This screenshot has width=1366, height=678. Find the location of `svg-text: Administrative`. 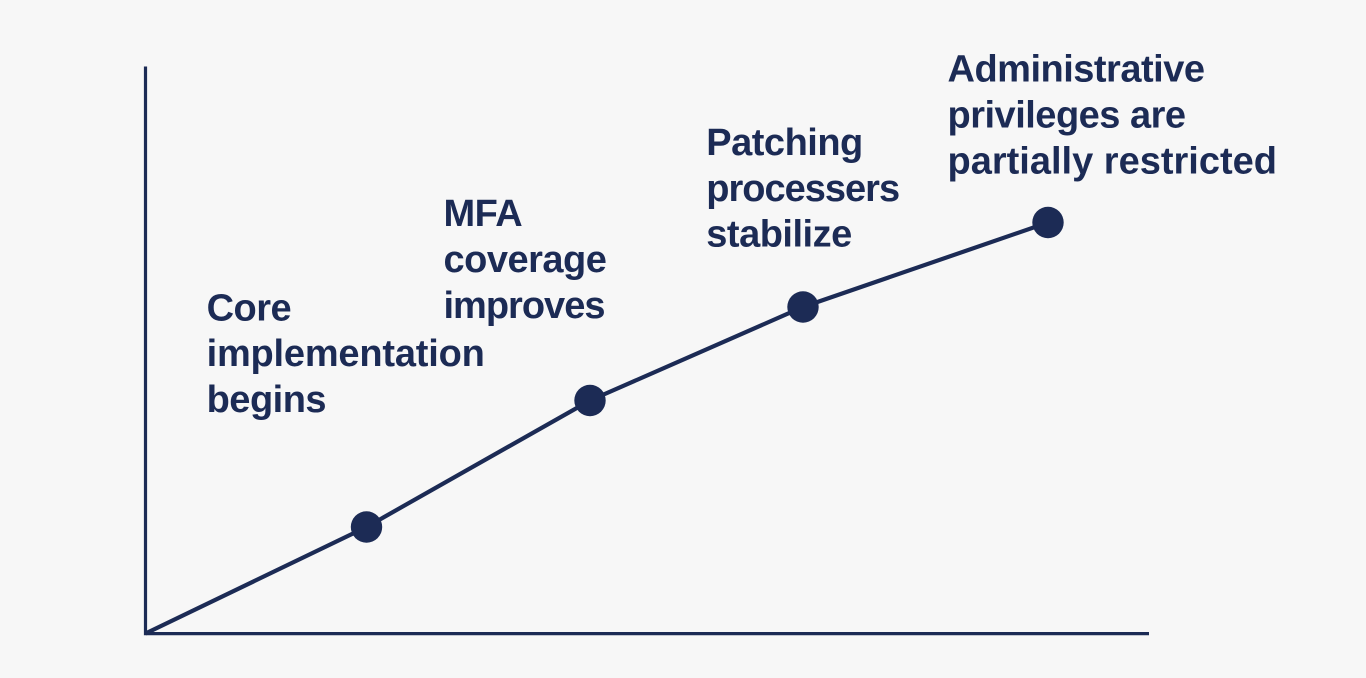

svg-text: Administrative is located at coordinates (1076, 70).